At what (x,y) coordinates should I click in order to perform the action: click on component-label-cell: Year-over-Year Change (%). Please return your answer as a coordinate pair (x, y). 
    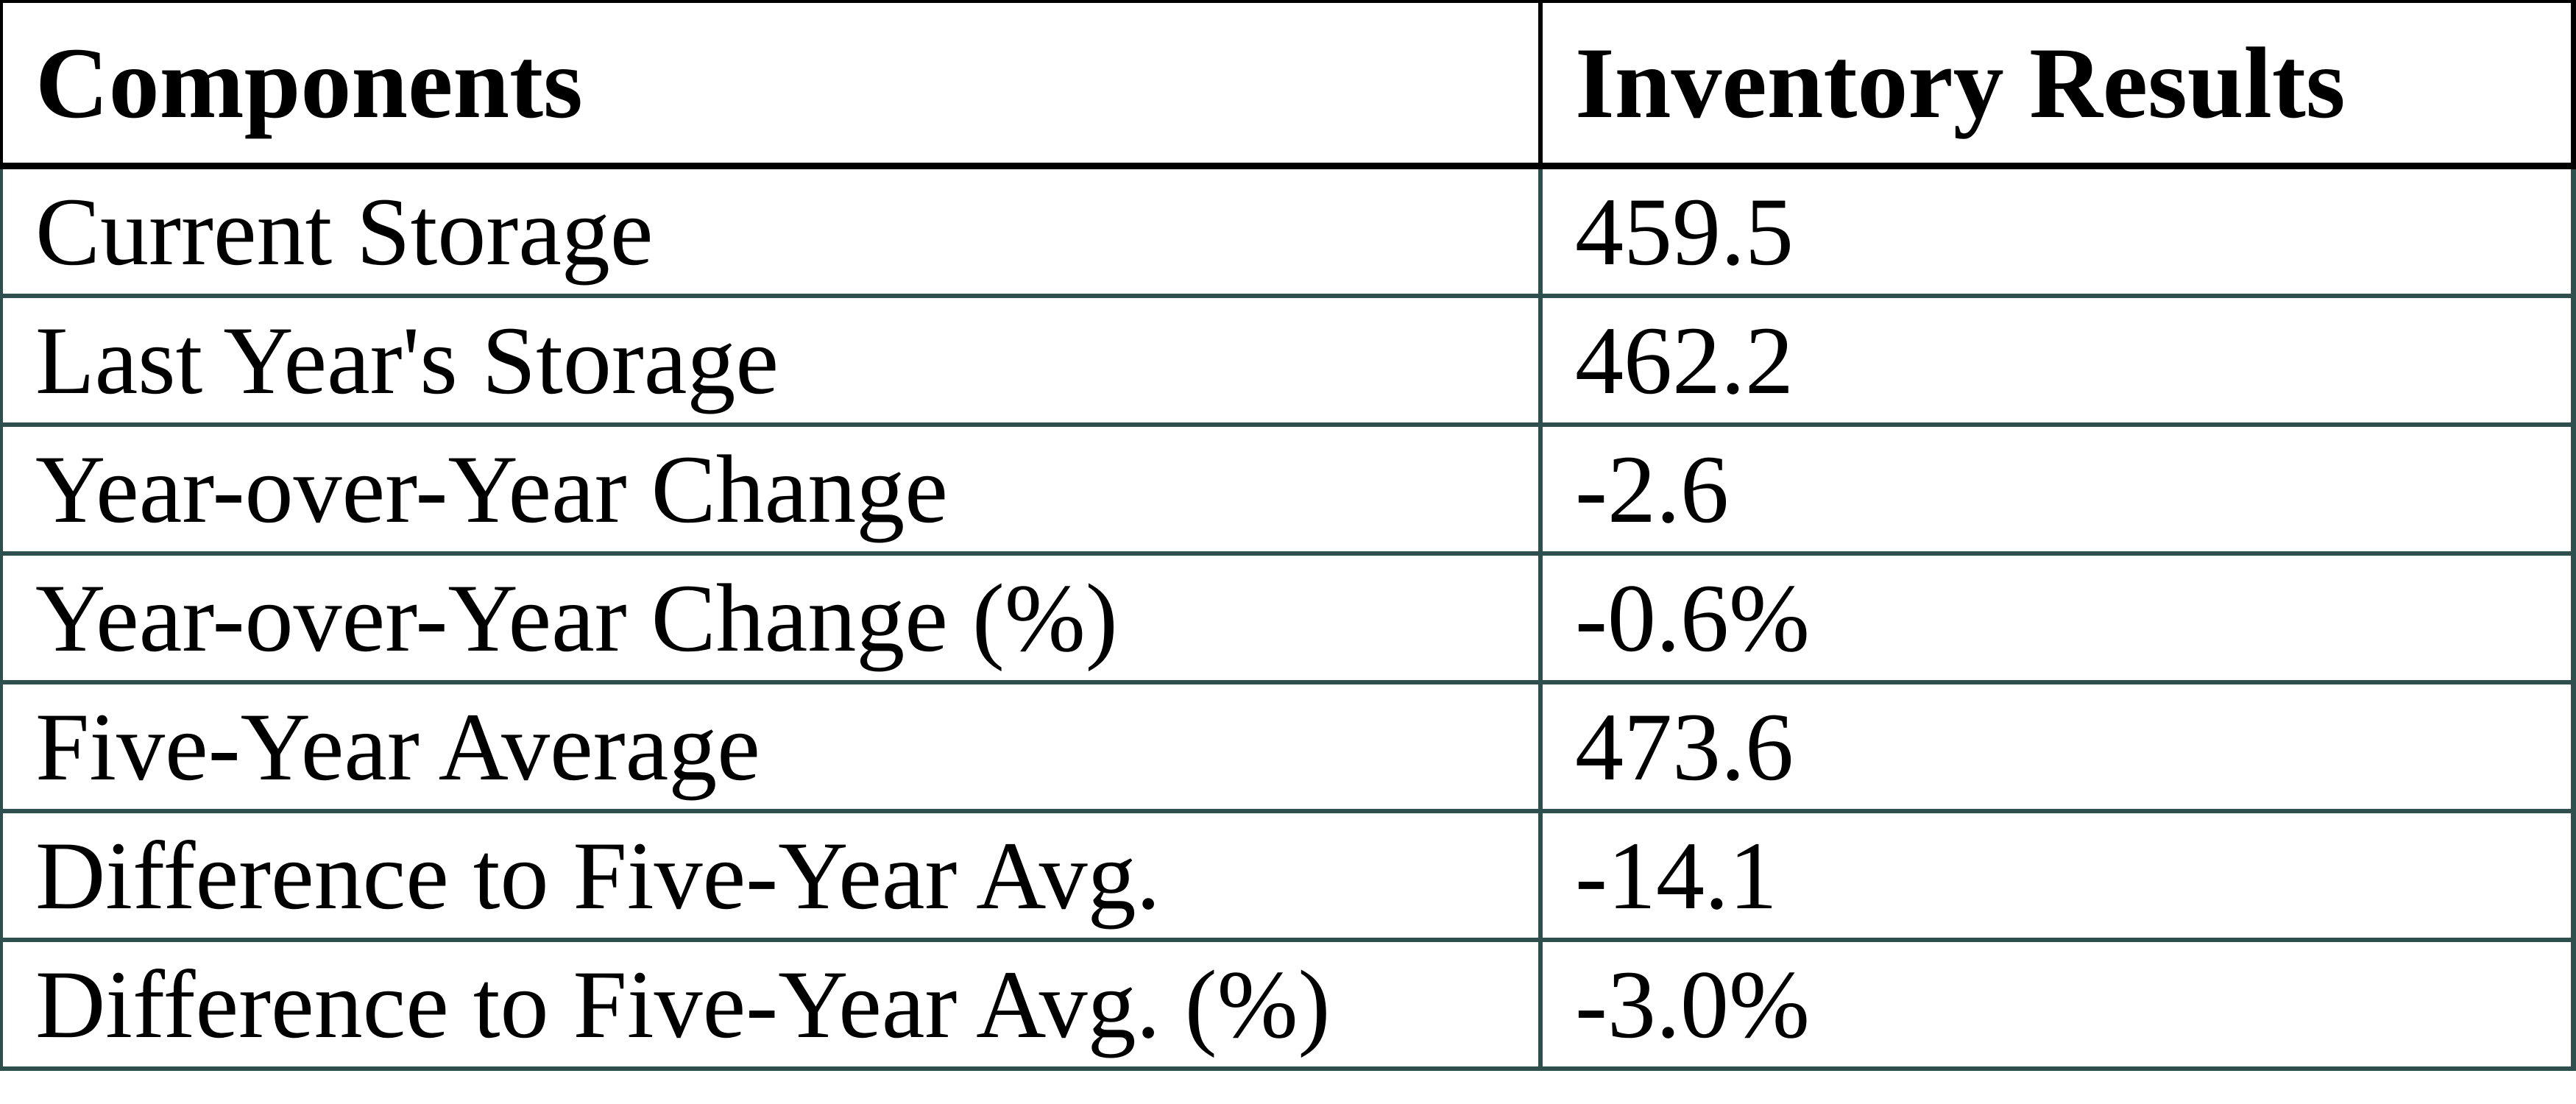
    Looking at the image, I should click on (773, 618).